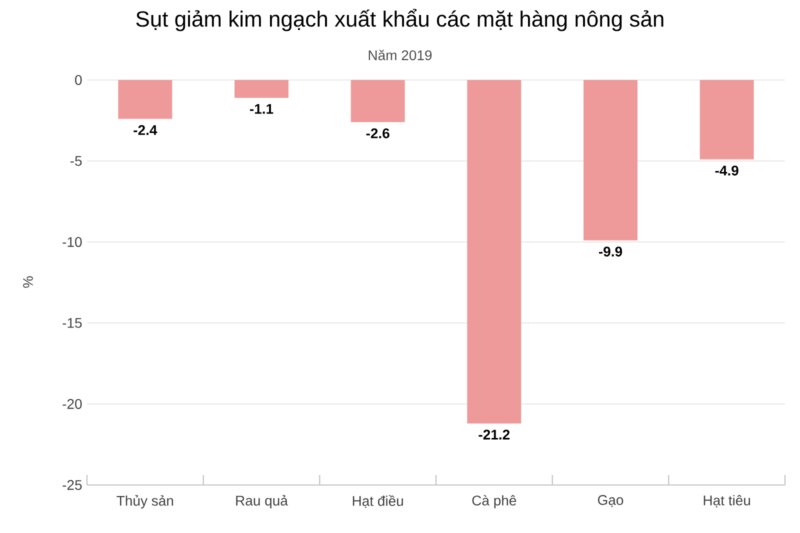 The image size is (800, 533). I want to click on x-tick-label: Rau quả, so click(262, 501).